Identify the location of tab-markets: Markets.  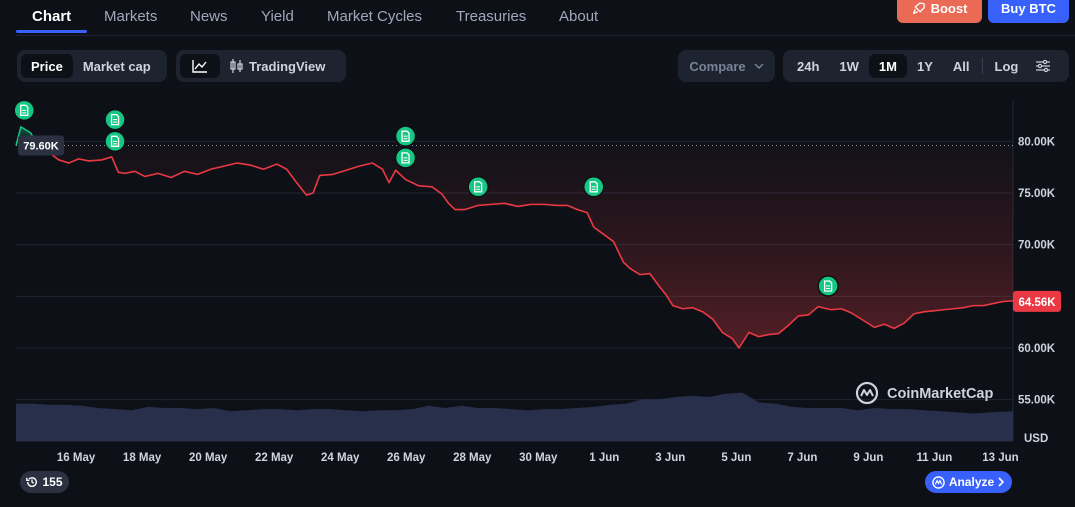
(131, 16).